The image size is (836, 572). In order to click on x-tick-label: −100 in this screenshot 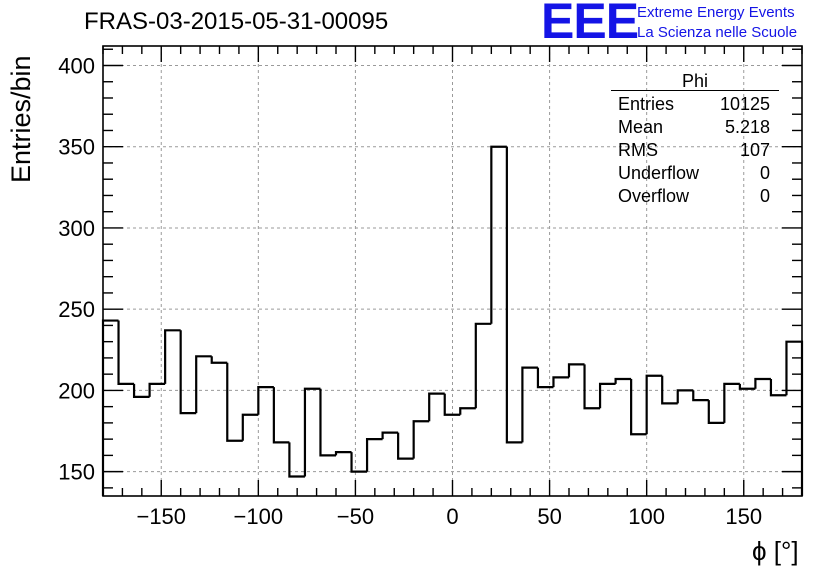, I will do `click(259, 516)`.